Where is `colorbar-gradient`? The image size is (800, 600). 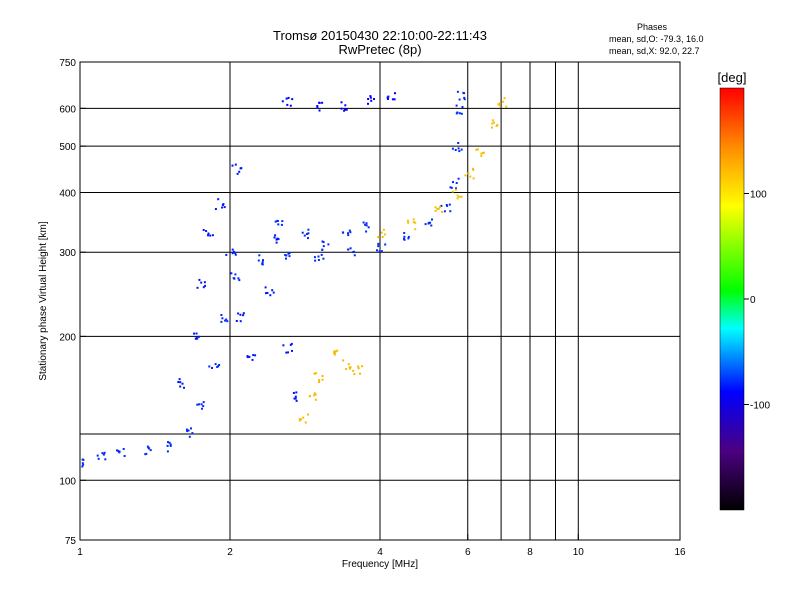 colorbar-gradient is located at coordinates (732, 299).